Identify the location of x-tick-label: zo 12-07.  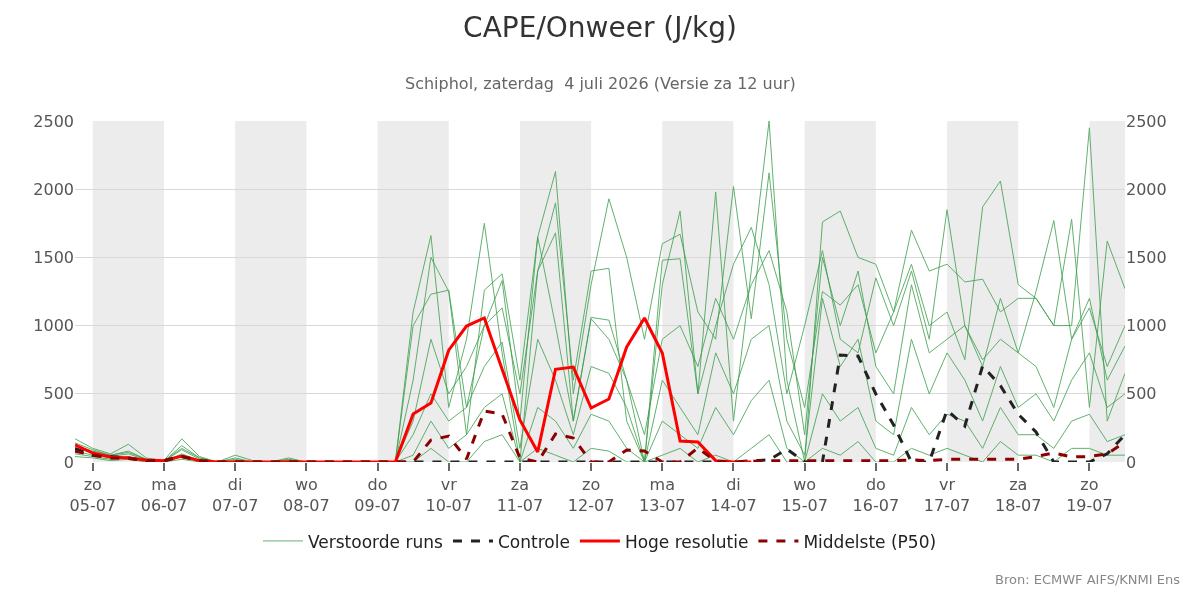
(591, 495).